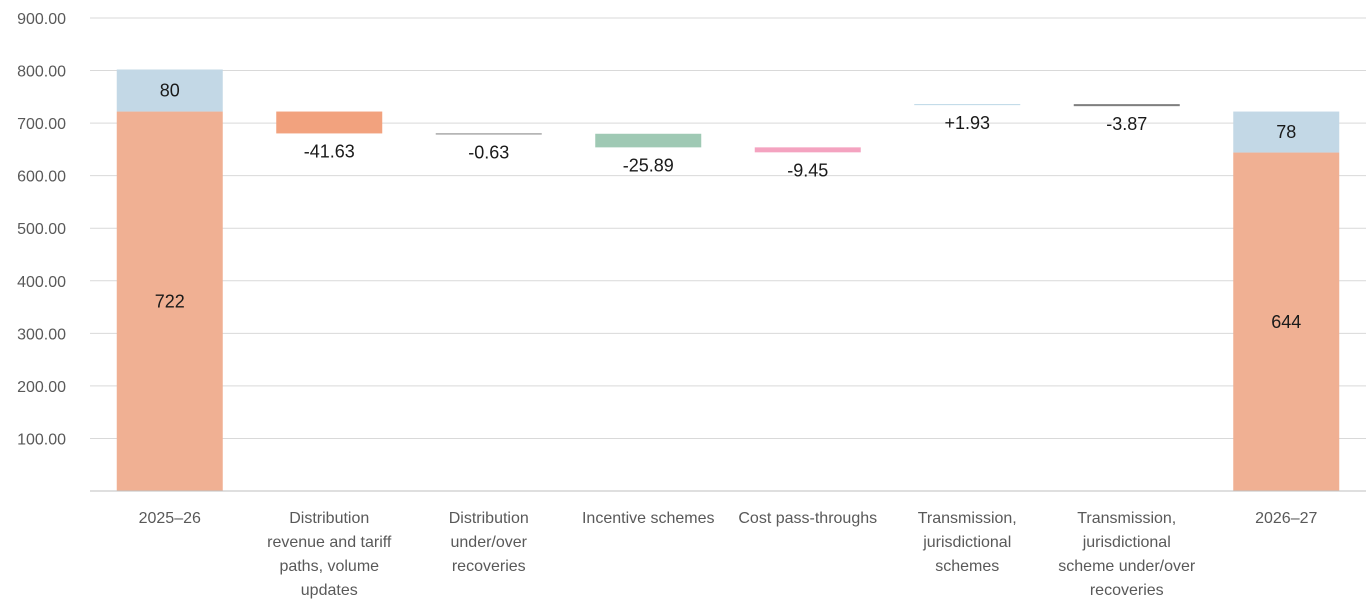 The height and width of the screenshot is (599, 1372). Describe the element at coordinates (488, 152) in the screenshot. I see `step-value-label: -0.63` at that location.